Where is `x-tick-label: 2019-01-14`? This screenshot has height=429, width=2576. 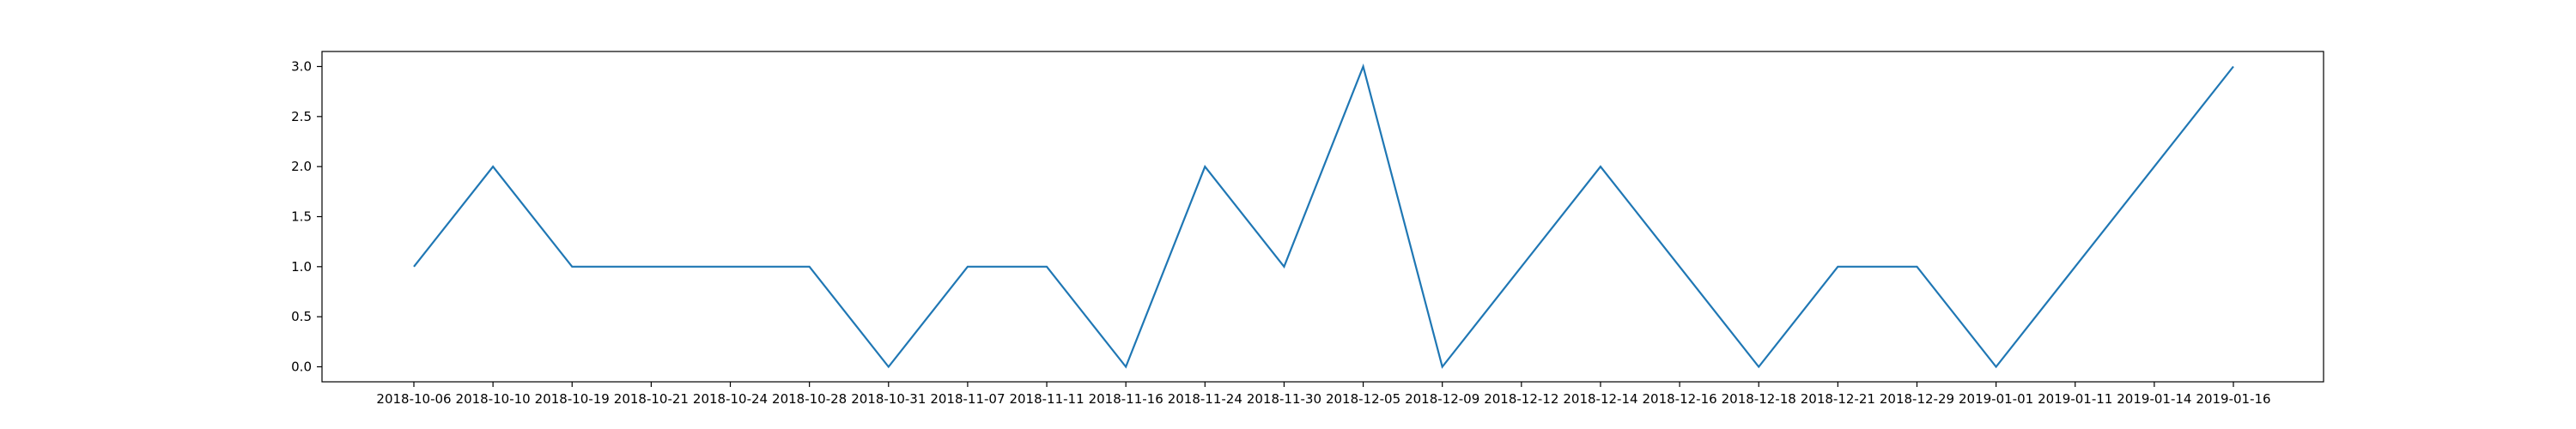 x-tick-label: 2019-01-14 is located at coordinates (2154, 399).